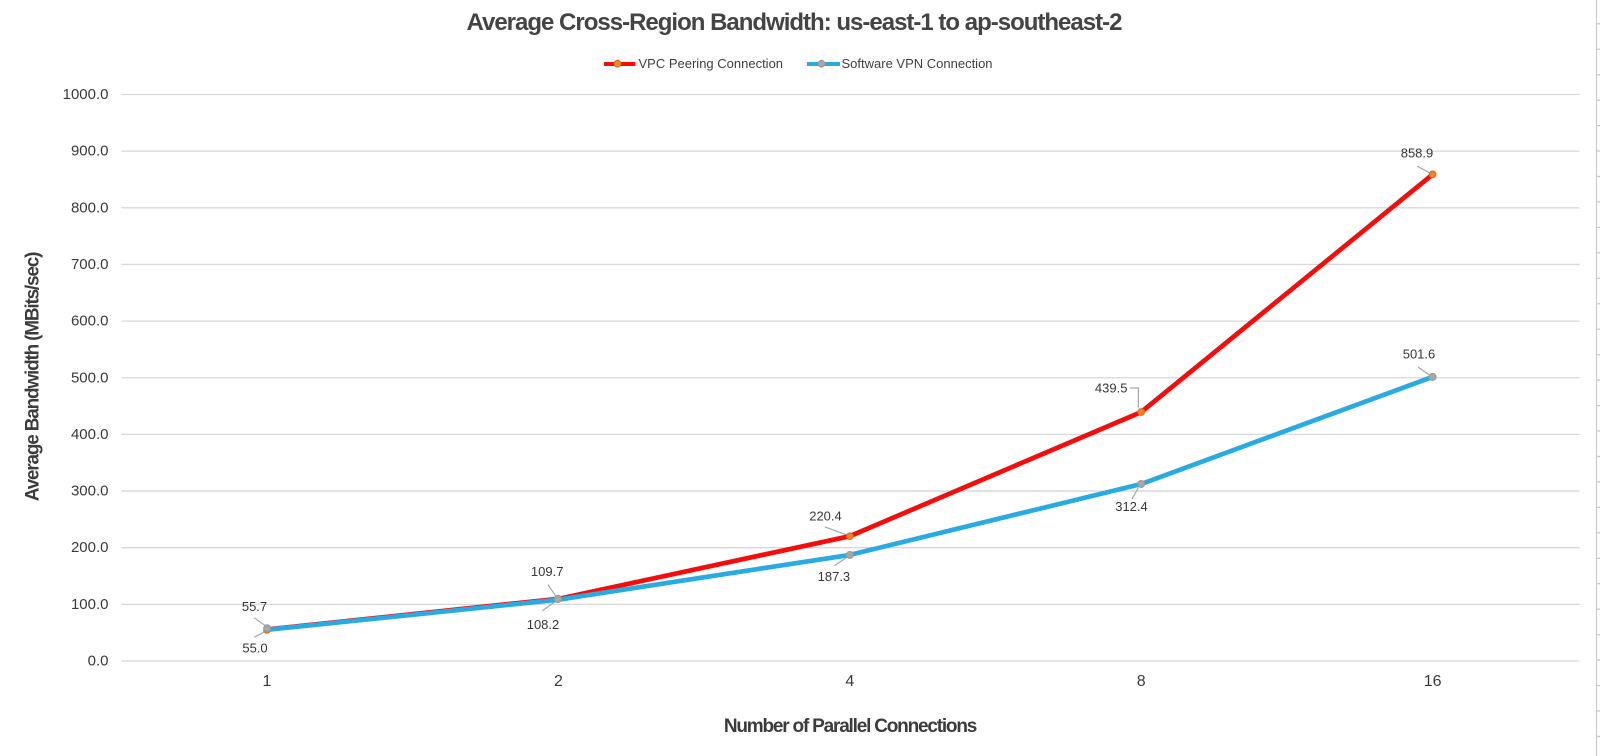 The width and height of the screenshot is (1600, 756). I want to click on svg-text: Software VPN Connection, so click(917, 63).